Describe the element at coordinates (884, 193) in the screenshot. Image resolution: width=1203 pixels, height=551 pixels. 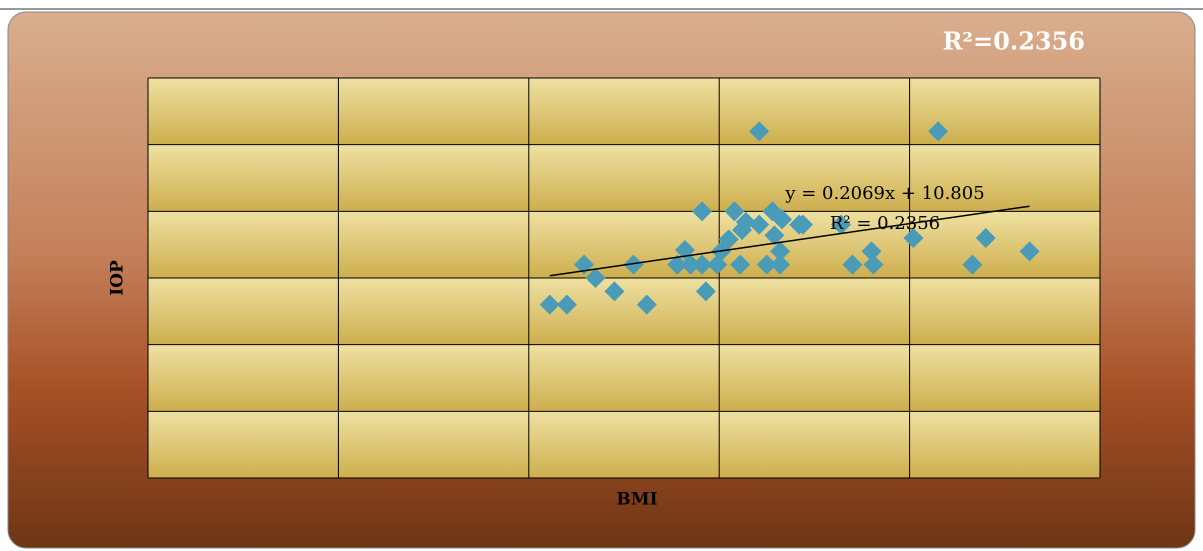
I see `trendline-equation: y = 0.2069x + 10.805` at that location.